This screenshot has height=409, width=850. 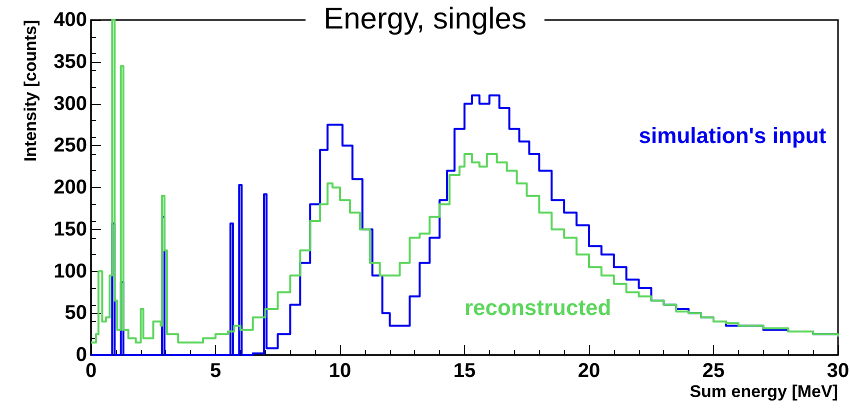 I want to click on series-label: reconstructed, so click(x=538, y=307).